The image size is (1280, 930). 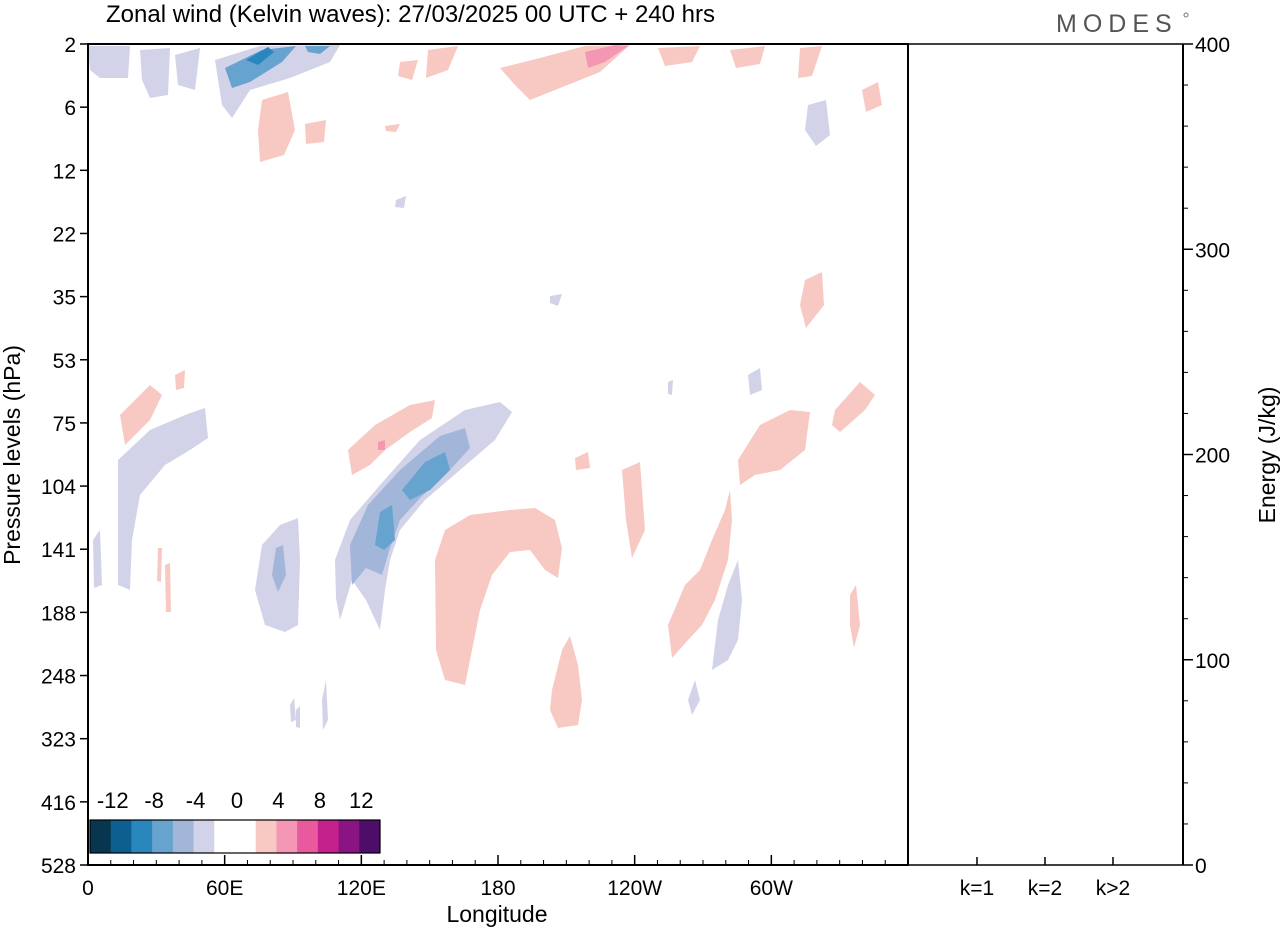 I want to click on colorbar-label: 0, so click(x=237, y=800).